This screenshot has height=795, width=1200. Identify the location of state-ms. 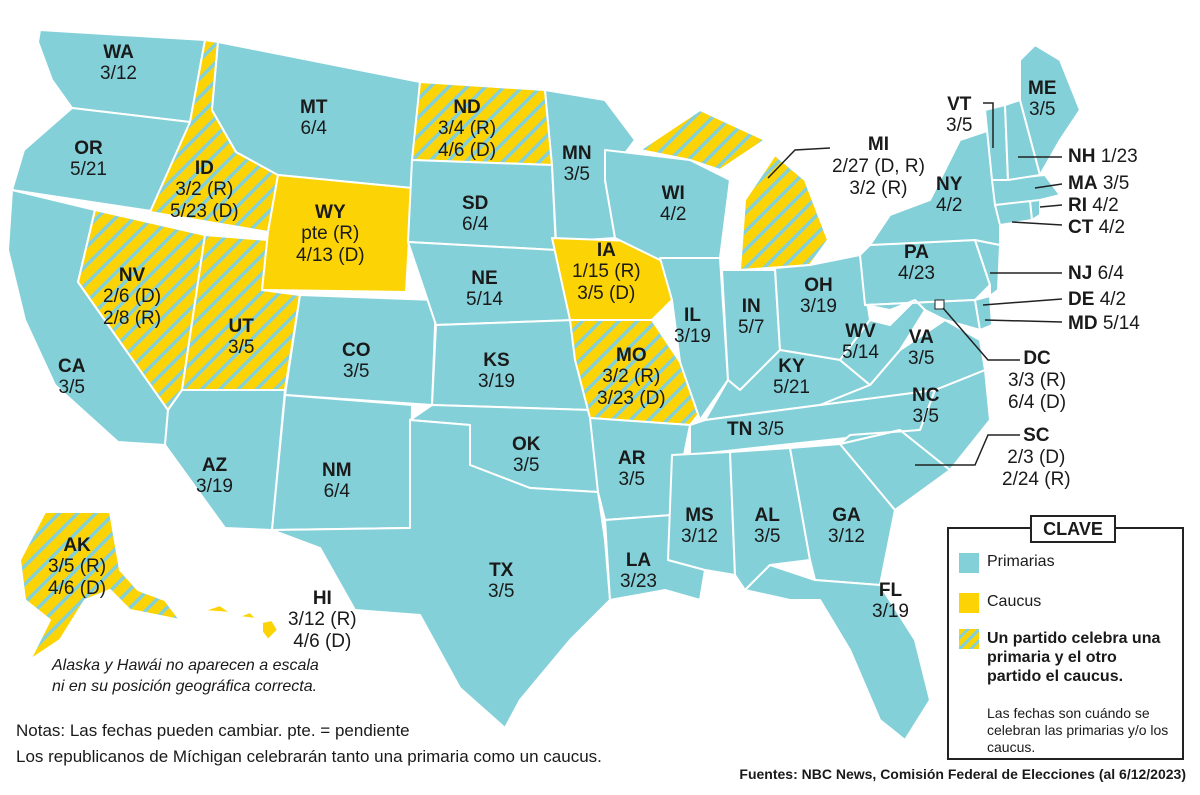
(701, 513).